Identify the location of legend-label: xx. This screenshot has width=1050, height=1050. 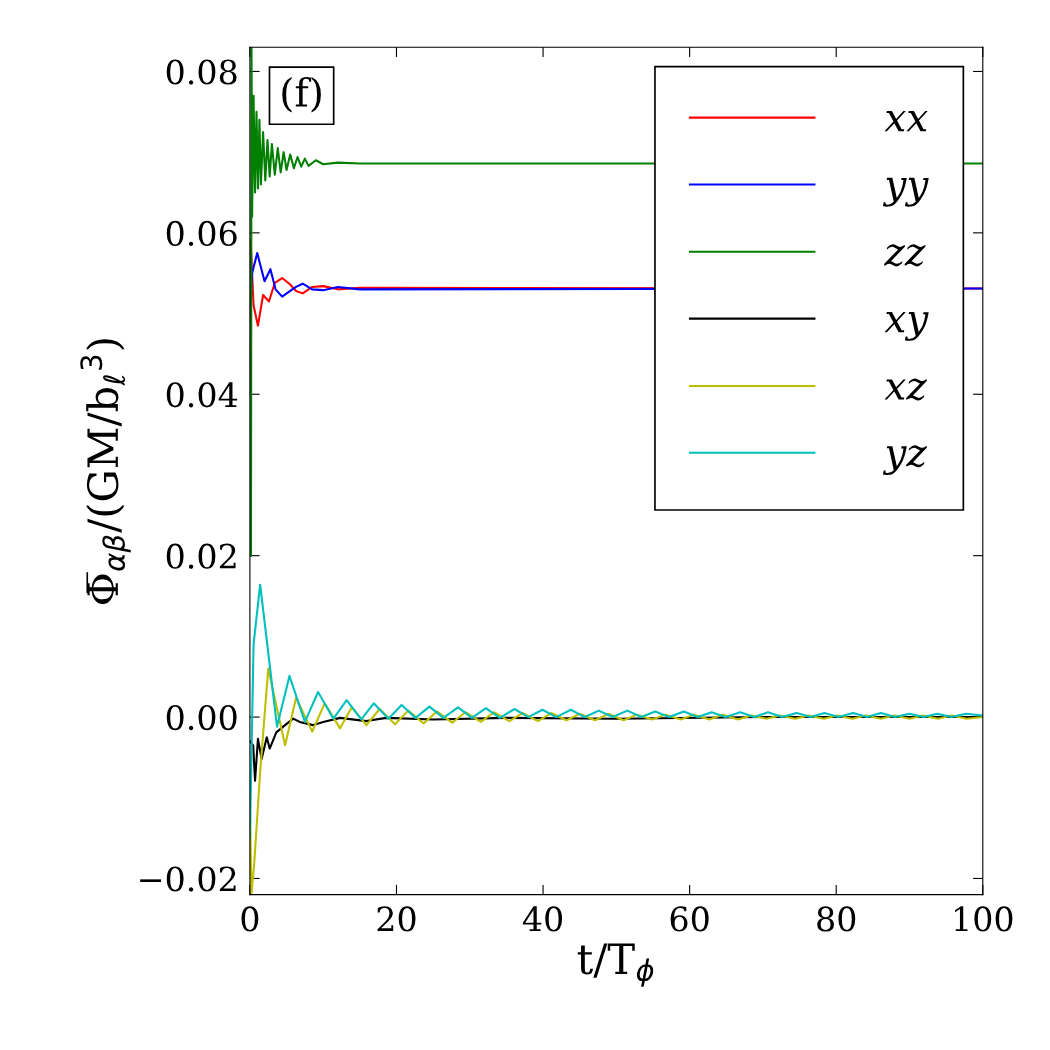
(906, 121).